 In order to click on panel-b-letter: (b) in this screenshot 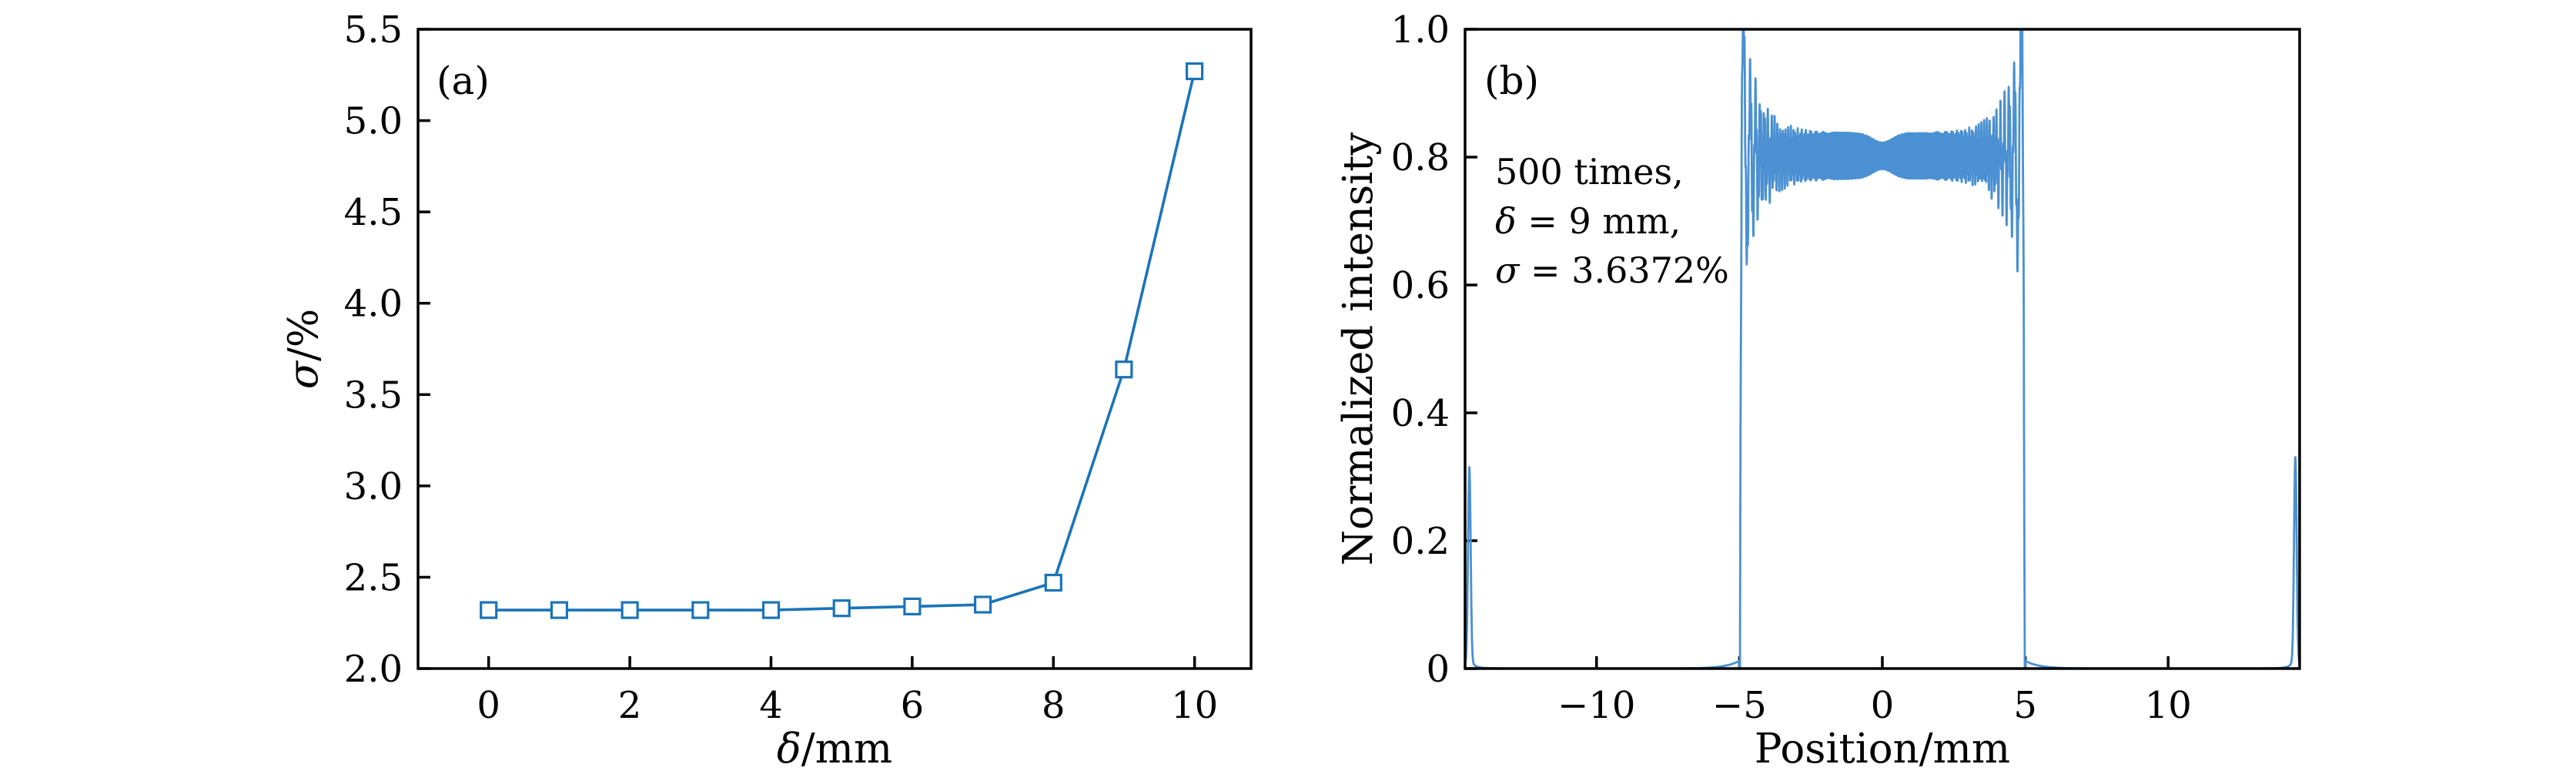, I will do `click(1512, 81)`.